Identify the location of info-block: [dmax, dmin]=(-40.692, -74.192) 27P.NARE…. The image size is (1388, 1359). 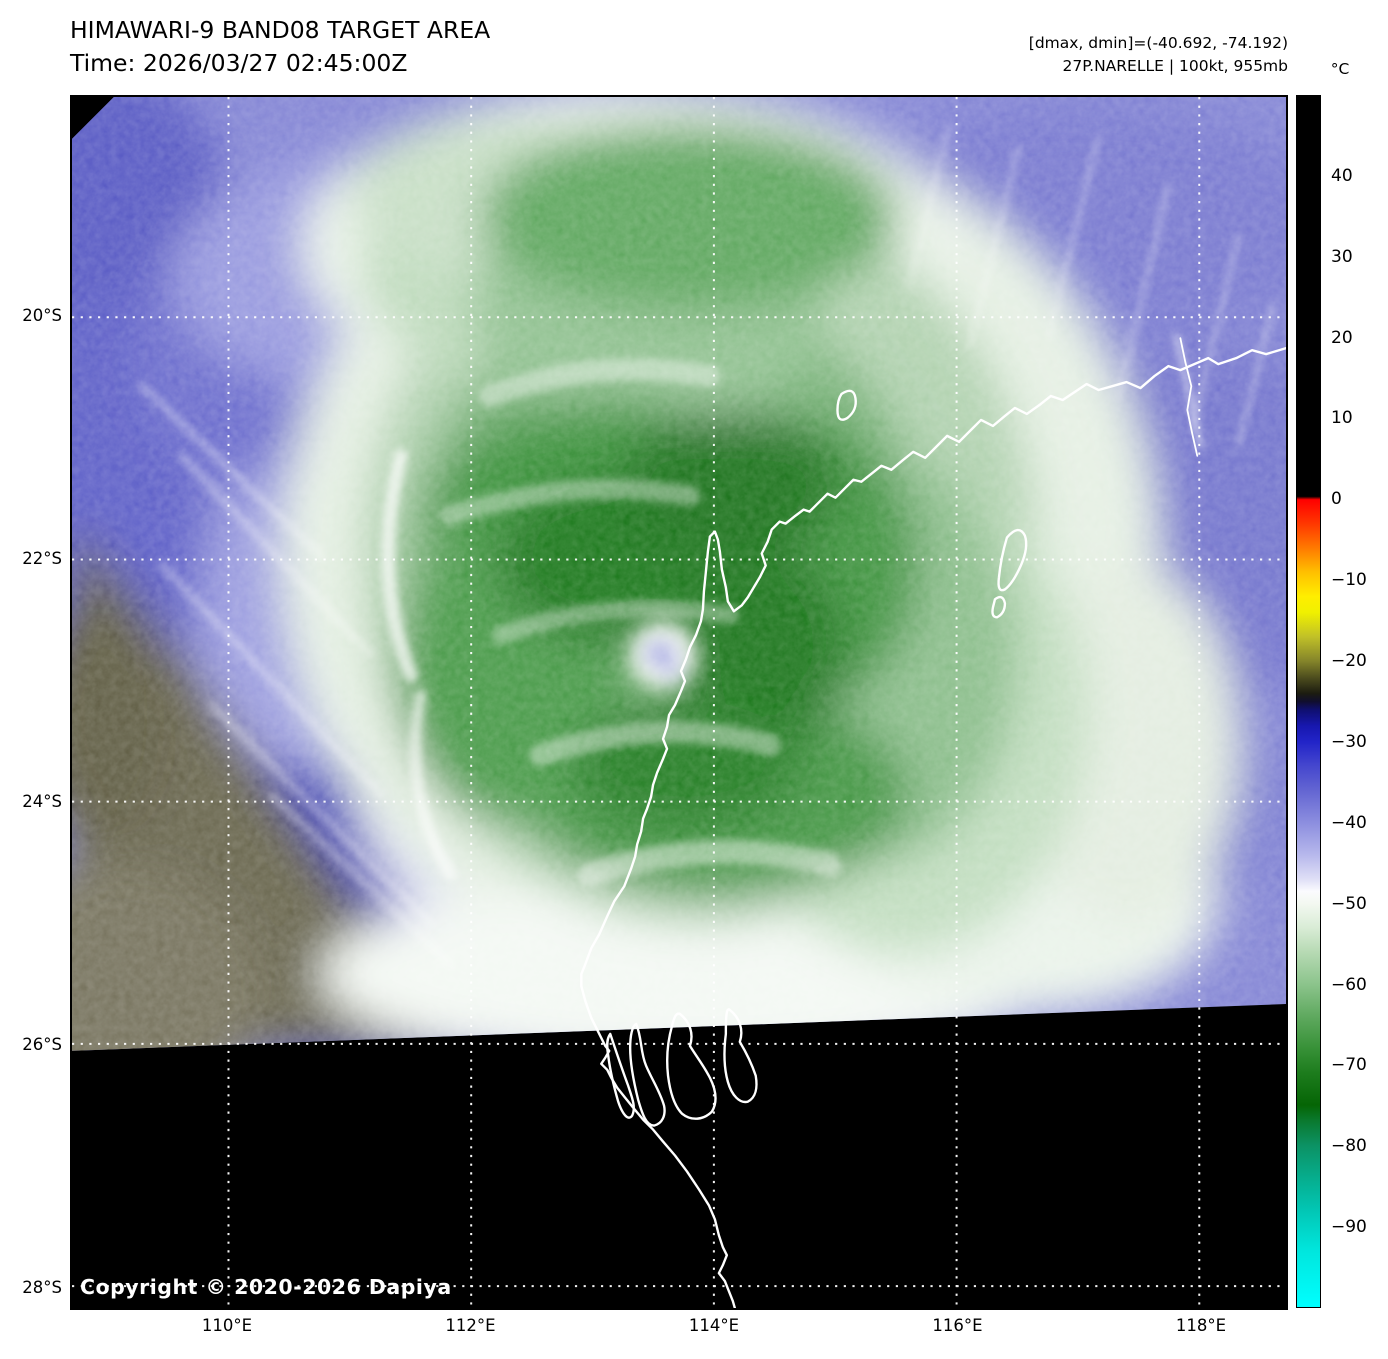
(1158, 55).